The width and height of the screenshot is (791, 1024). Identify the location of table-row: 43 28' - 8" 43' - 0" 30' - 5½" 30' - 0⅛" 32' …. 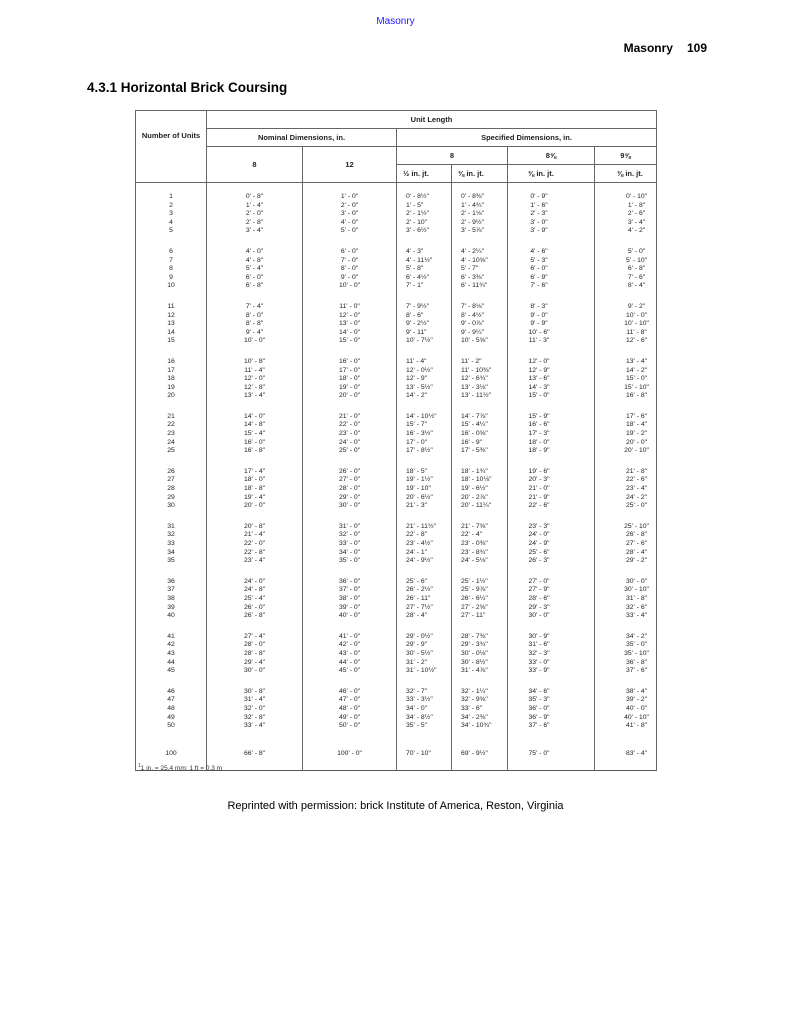
(396, 654).